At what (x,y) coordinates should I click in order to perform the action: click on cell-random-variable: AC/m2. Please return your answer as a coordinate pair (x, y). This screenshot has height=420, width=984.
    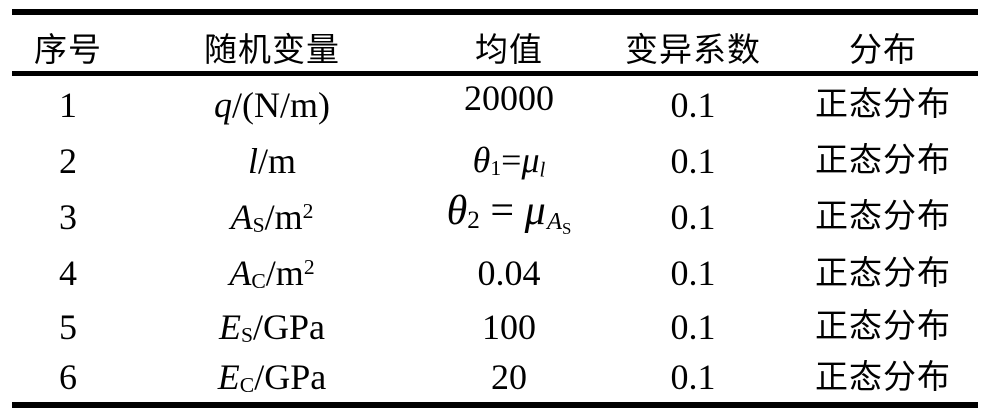
    Looking at the image, I should click on (272, 274).